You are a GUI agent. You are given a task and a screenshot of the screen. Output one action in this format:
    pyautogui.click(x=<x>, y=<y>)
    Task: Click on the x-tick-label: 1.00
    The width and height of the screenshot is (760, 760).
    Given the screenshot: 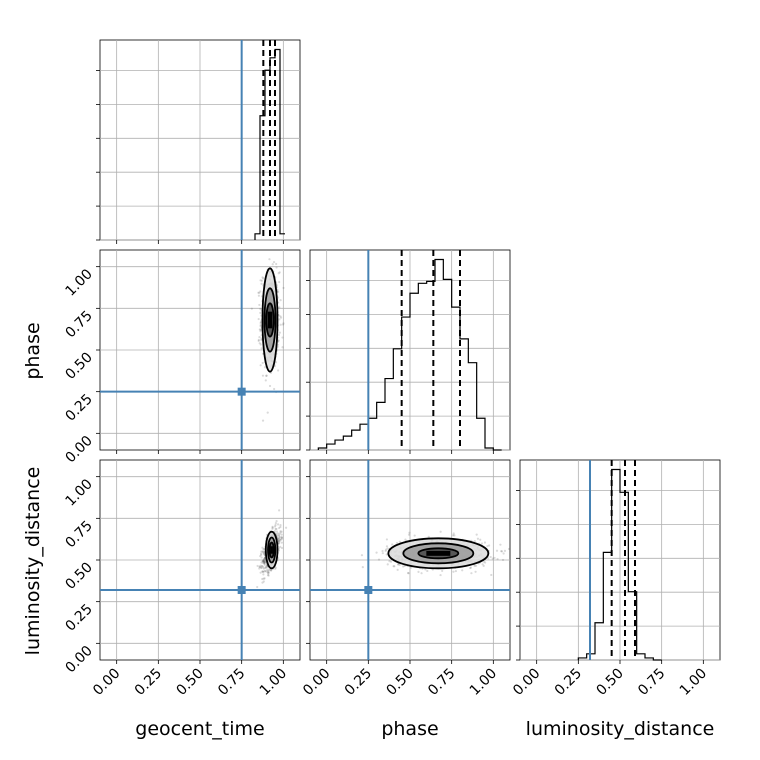 What is the action you would take?
    pyautogui.click(x=693, y=682)
    